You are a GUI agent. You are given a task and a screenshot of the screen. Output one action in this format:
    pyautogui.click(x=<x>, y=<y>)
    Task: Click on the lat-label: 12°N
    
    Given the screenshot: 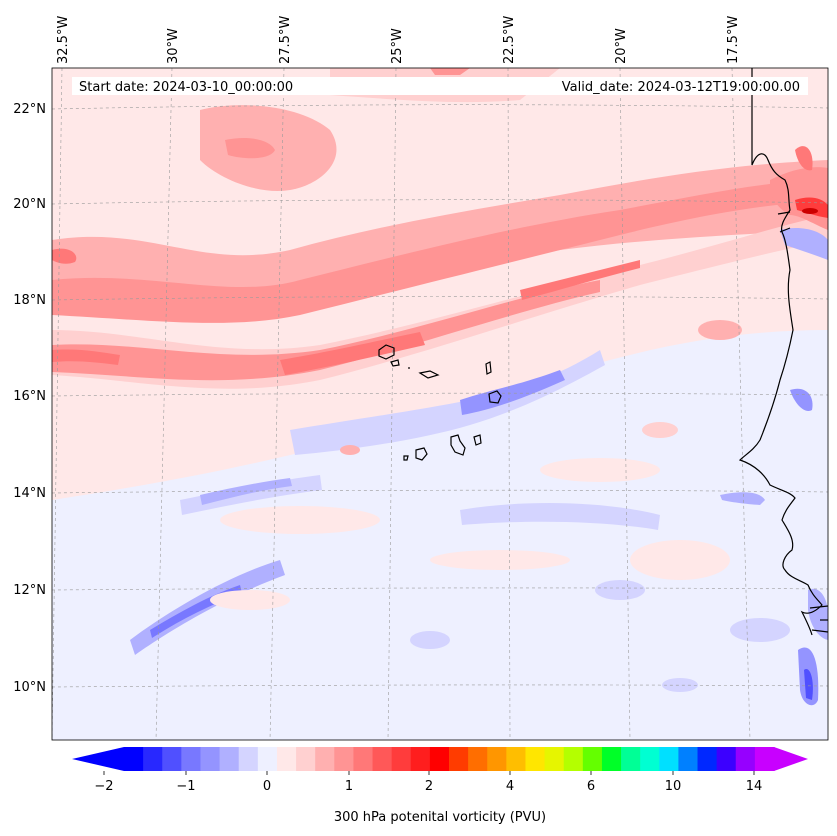 What is the action you would take?
    pyautogui.click(x=29, y=590)
    